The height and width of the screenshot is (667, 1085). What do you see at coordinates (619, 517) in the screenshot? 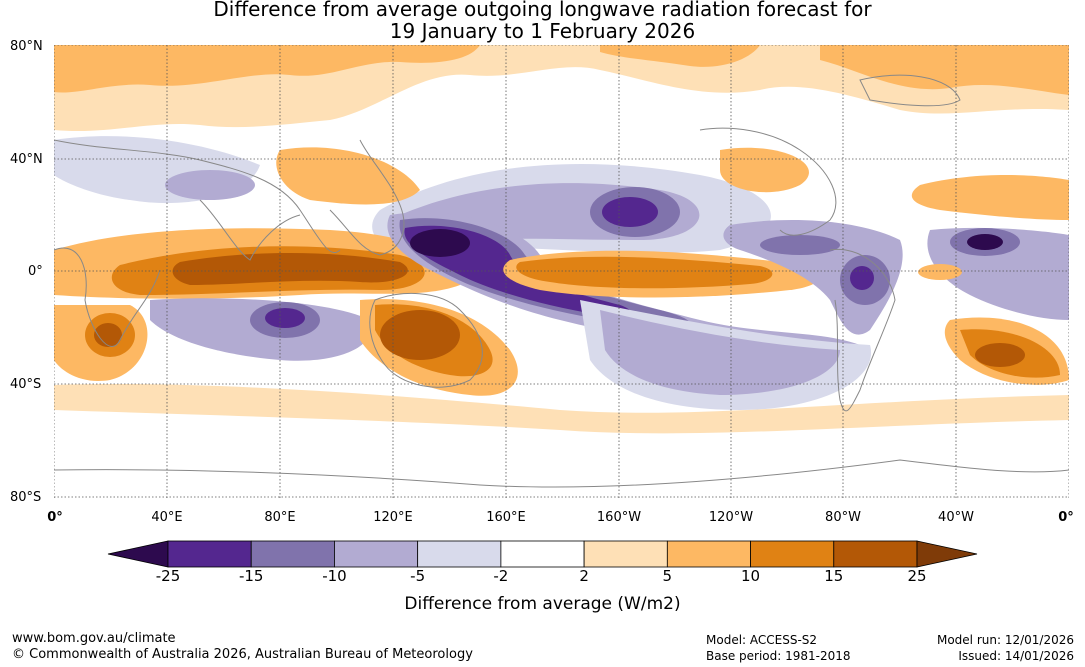
I see `lon-label-160w: 160°W` at bounding box center [619, 517].